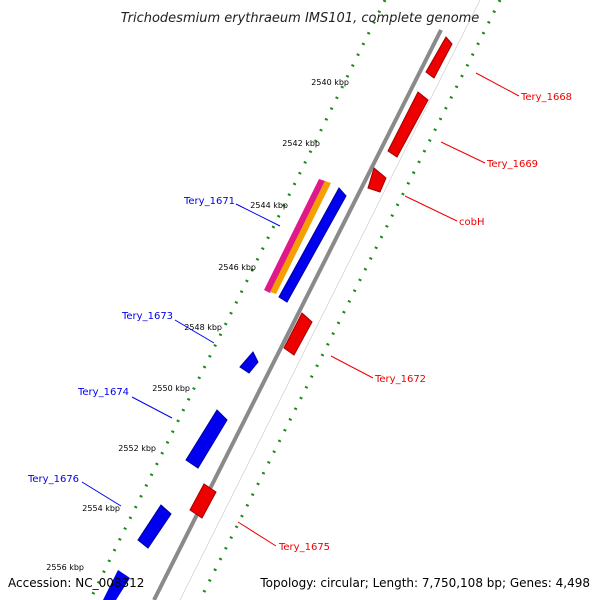 The width and height of the screenshot is (600, 600). Describe the element at coordinates (203, 327) in the screenshot. I see `tick-label: 2548 kbp` at that location.